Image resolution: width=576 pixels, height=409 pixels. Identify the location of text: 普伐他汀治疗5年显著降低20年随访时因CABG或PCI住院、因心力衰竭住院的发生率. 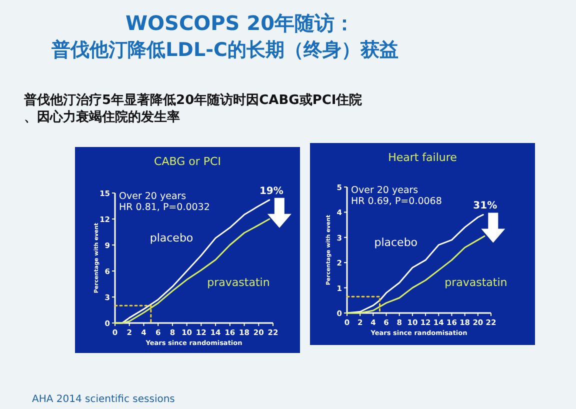
(192, 108).